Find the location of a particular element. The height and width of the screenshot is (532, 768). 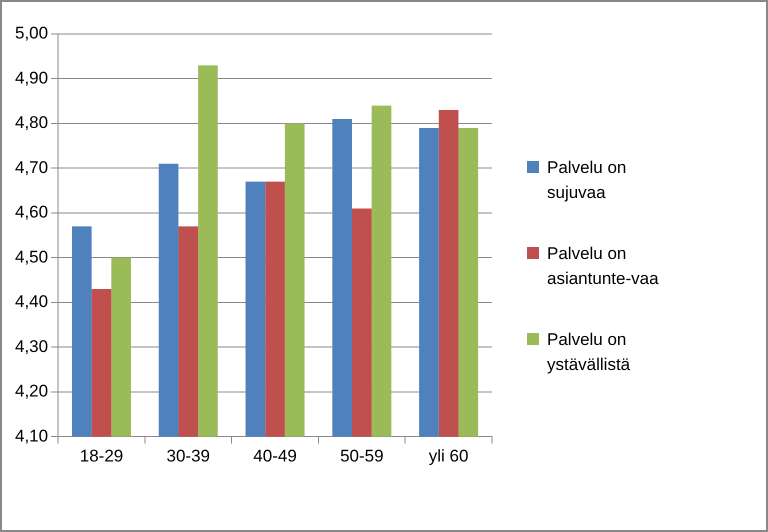

x-tick-label: 18-29 is located at coordinates (102, 456).